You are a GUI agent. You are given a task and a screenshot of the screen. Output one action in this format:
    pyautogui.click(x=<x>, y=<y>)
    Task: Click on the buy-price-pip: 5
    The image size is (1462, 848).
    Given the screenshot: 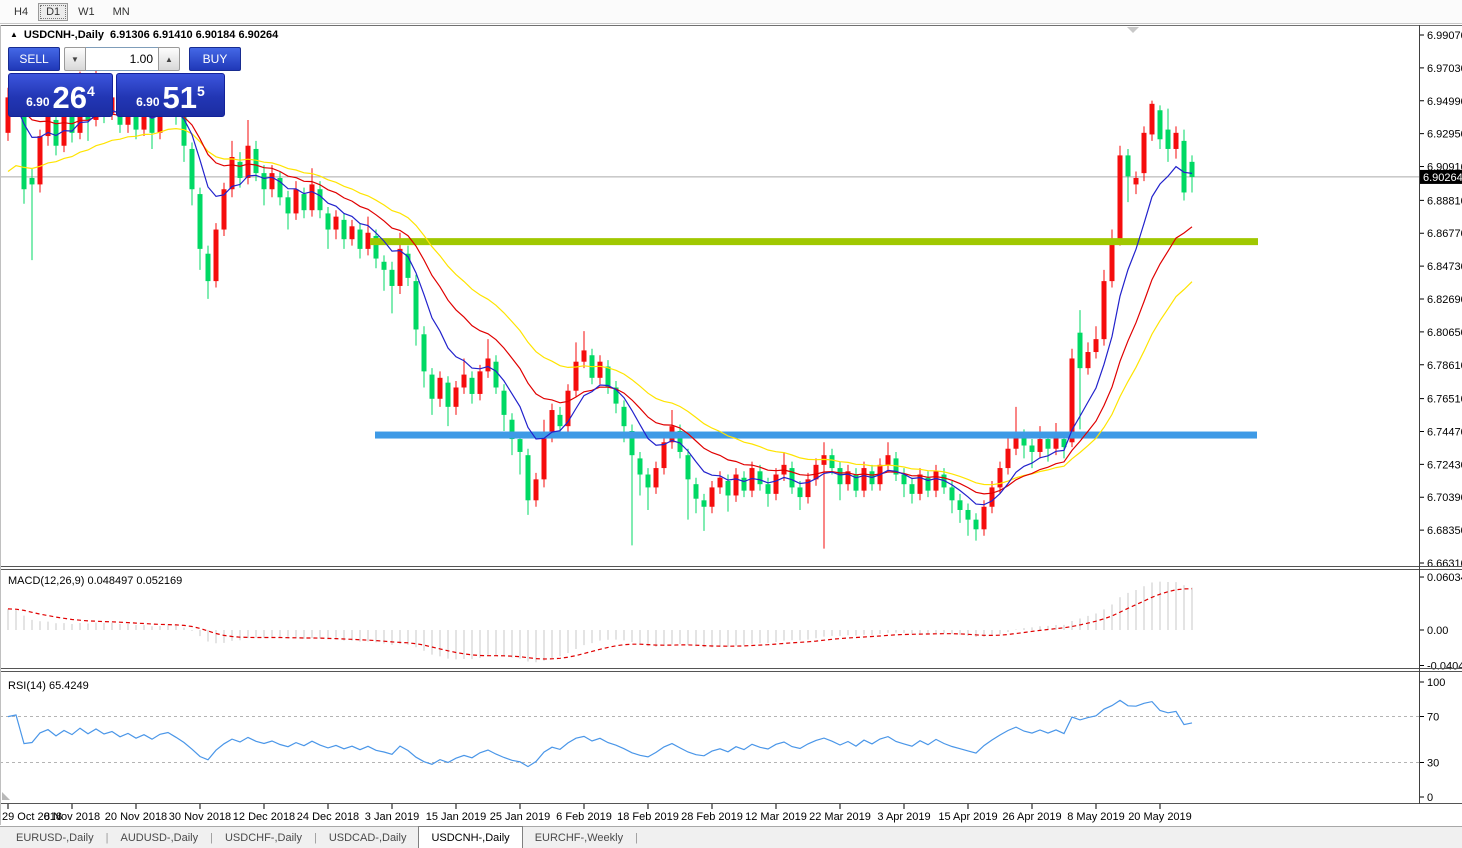 What is the action you would take?
    pyautogui.click(x=201, y=91)
    